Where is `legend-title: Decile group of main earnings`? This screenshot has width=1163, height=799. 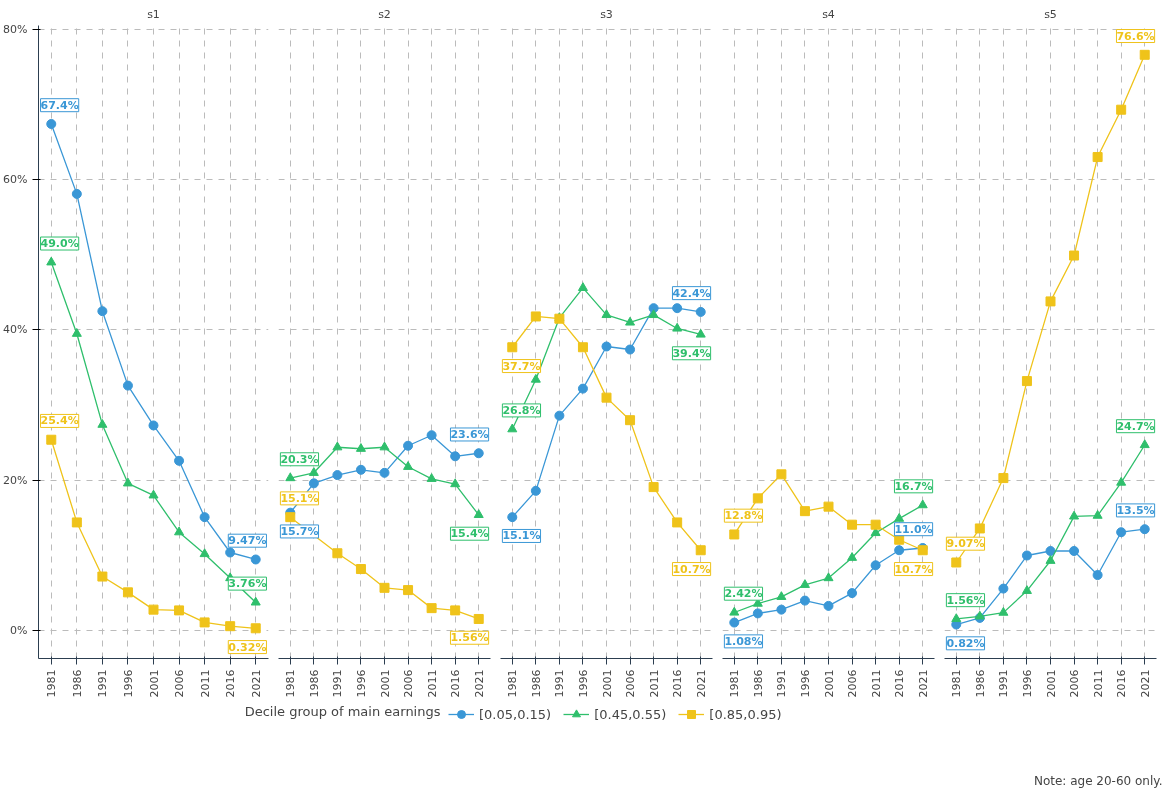 legend-title: Decile group of main earnings is located at coordinates (342, 711).